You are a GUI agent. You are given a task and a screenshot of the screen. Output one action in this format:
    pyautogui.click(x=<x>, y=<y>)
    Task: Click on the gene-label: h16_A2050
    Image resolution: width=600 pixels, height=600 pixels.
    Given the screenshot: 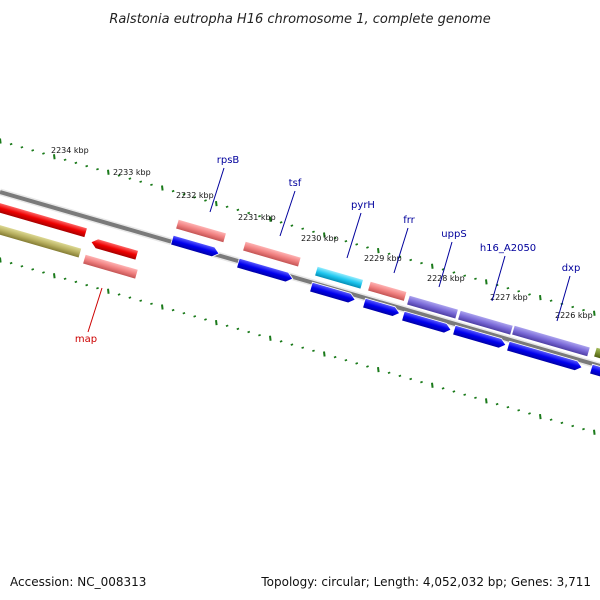 What is the action you would take?
    pyautogui.click(x=508, y=248)
    